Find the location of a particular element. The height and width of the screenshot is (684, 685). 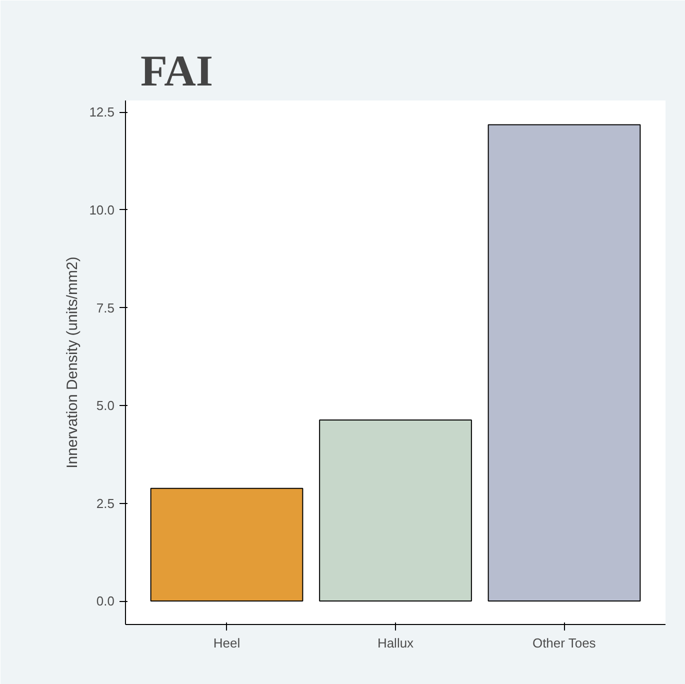

y-tick-label: 5.0 is located at coordinates (105, 406).